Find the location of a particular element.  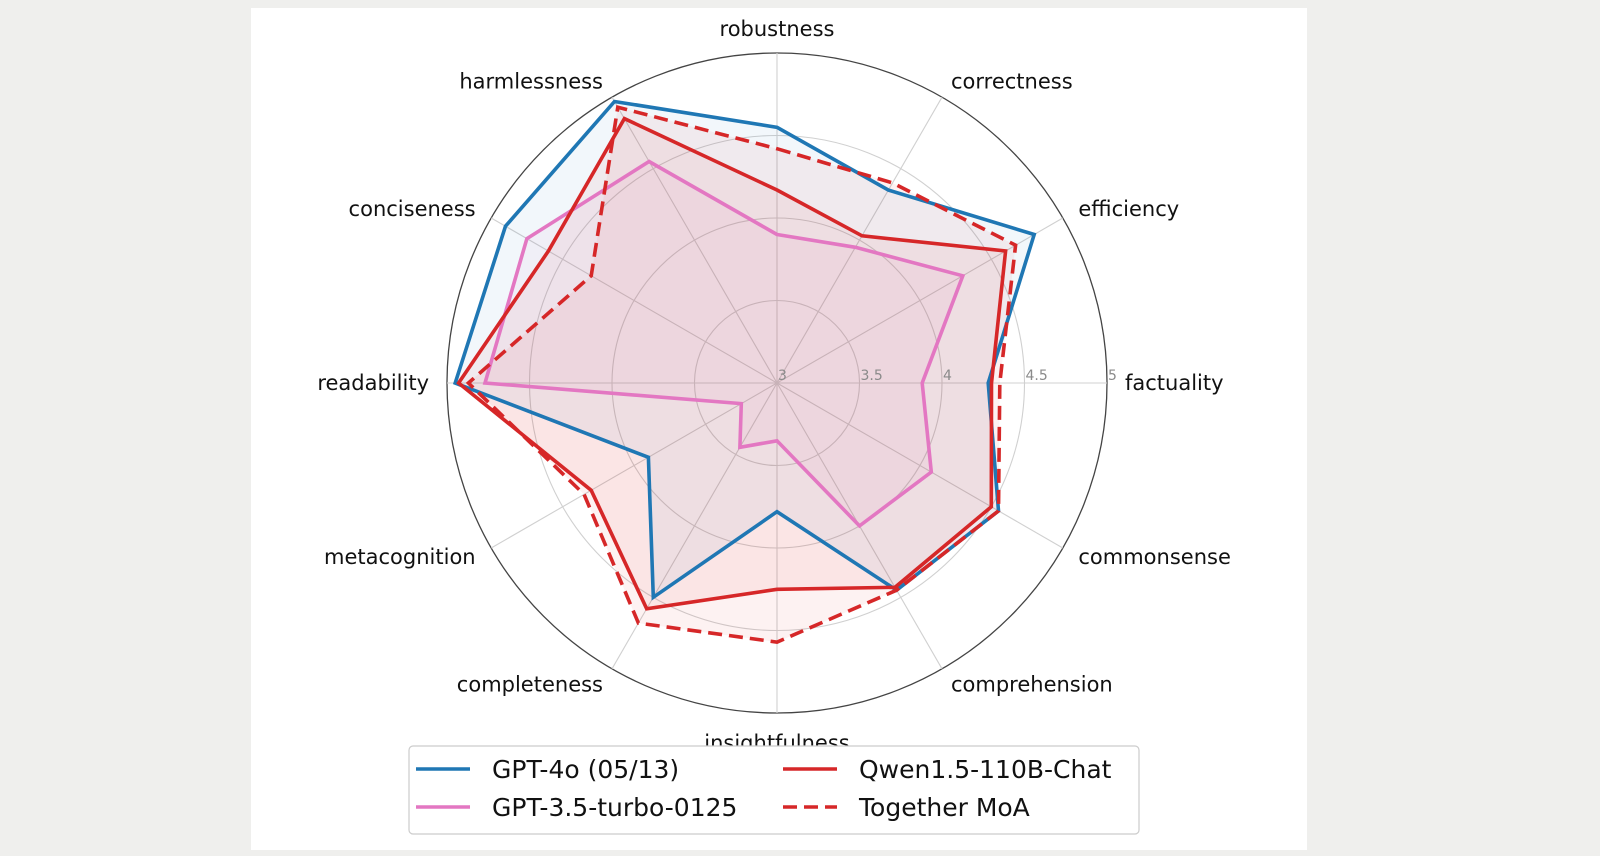

axis-label-factuality: factuality is located at coordinates (1174, 383).